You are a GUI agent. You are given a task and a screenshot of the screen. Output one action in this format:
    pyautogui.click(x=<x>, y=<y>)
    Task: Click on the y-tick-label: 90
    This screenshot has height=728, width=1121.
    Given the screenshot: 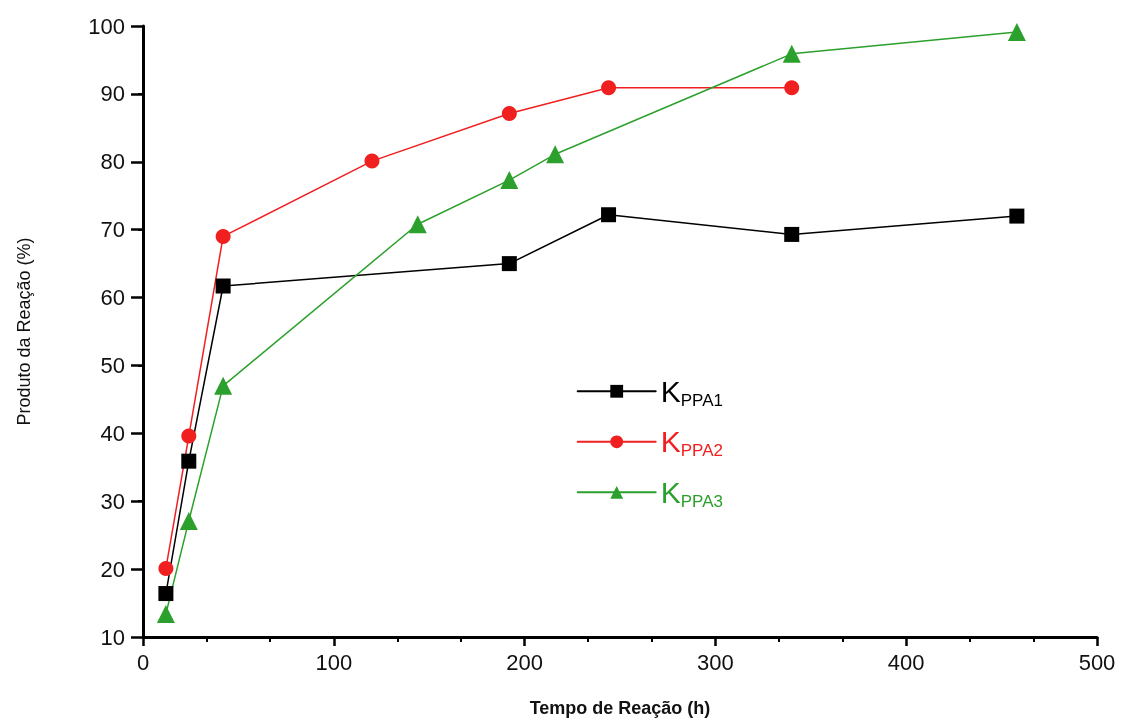 What is the action you would take?
    pyautogui.click(x=112, y=94)
    